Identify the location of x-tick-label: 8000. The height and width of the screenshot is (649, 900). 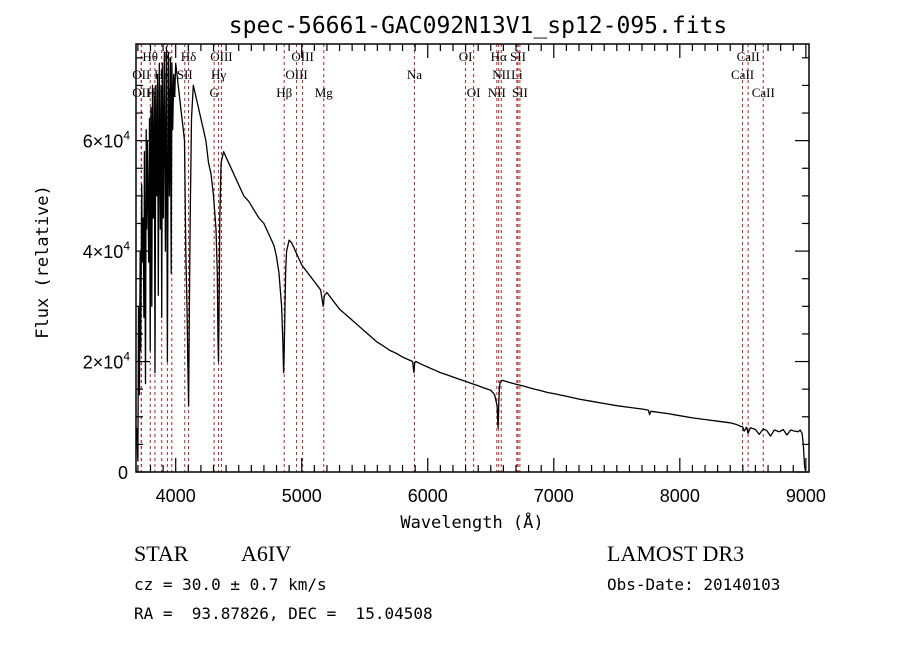
(680, 496).